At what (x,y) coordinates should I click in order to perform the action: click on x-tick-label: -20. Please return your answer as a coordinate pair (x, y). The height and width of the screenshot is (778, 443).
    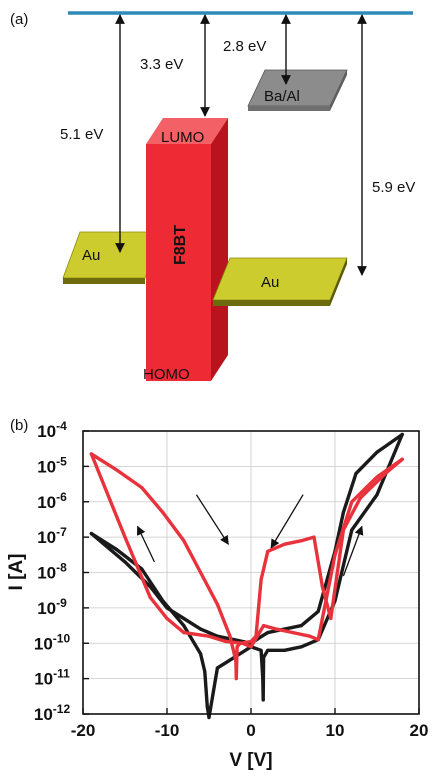
    Looking at the image, I should click on (83, 730).